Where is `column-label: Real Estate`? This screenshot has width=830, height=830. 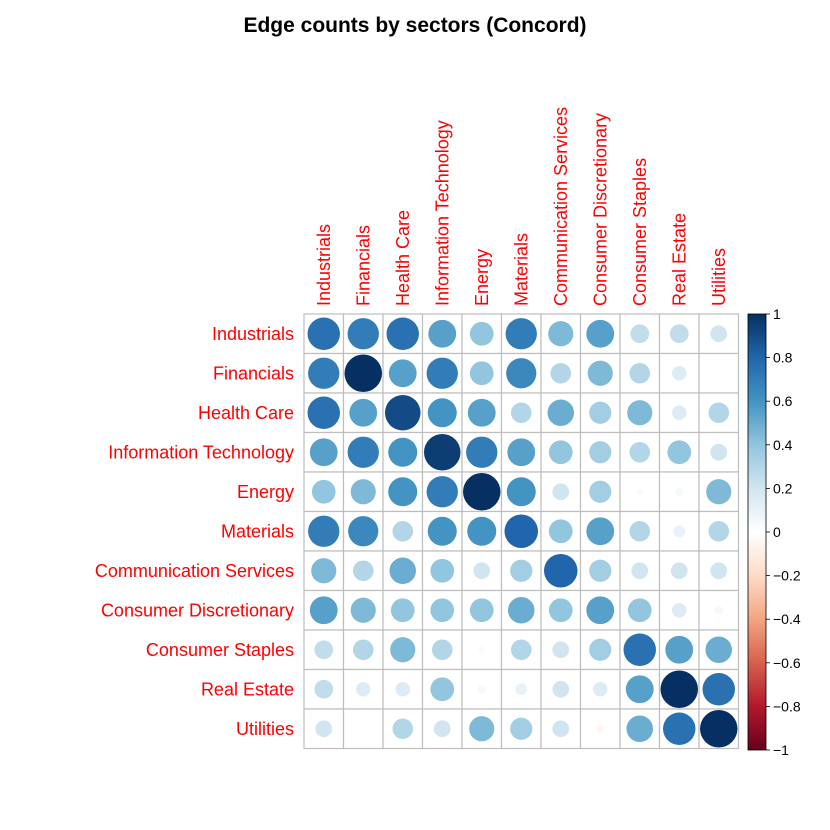
column-label: Real Estate is located at coordinates (679, 259).